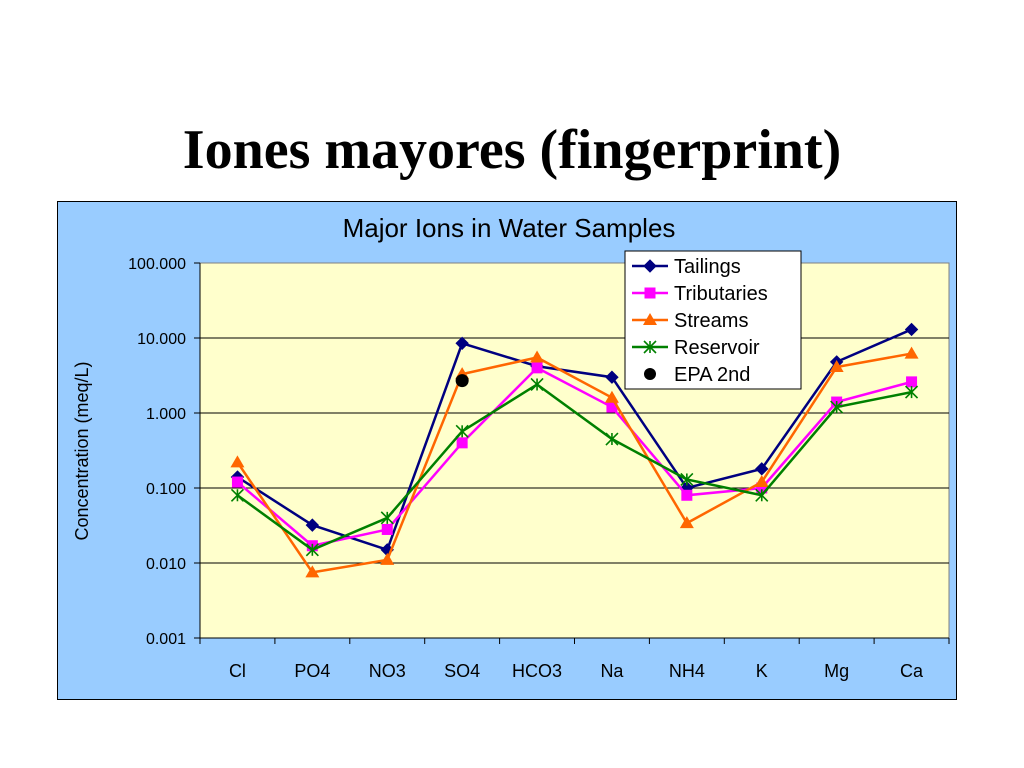 Image resolution: width=1024 pixels, height=768 pixels. I want to click on y-tick-label: 1.000, so click(166, 414).